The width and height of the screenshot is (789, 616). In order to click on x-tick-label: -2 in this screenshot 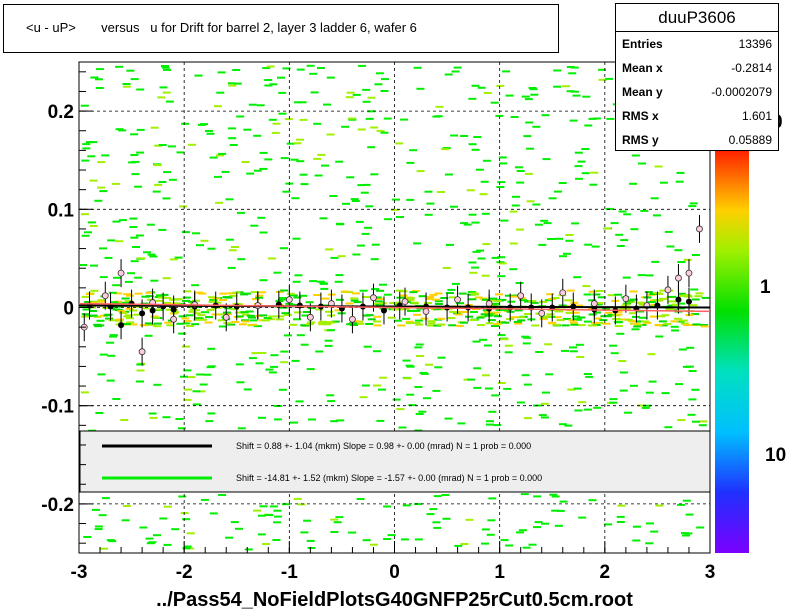, I will do `click(184, 572)`.